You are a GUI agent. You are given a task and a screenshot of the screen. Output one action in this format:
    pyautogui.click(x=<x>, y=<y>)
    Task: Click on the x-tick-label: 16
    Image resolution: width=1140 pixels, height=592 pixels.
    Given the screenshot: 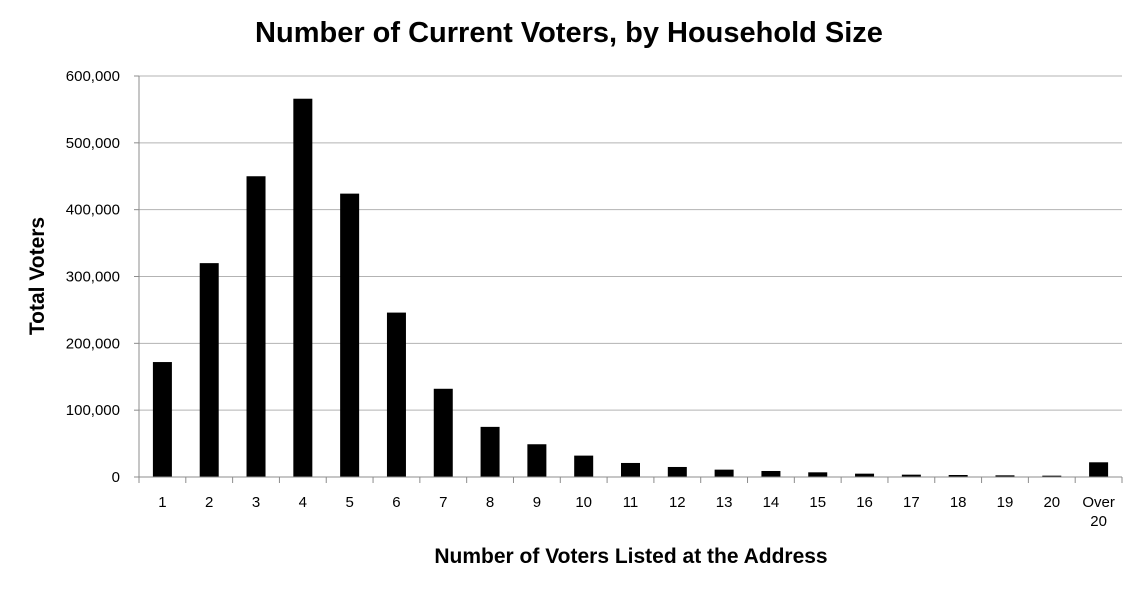 What is the action you would take?
    pyautogui.click(x=864, y=502)
    